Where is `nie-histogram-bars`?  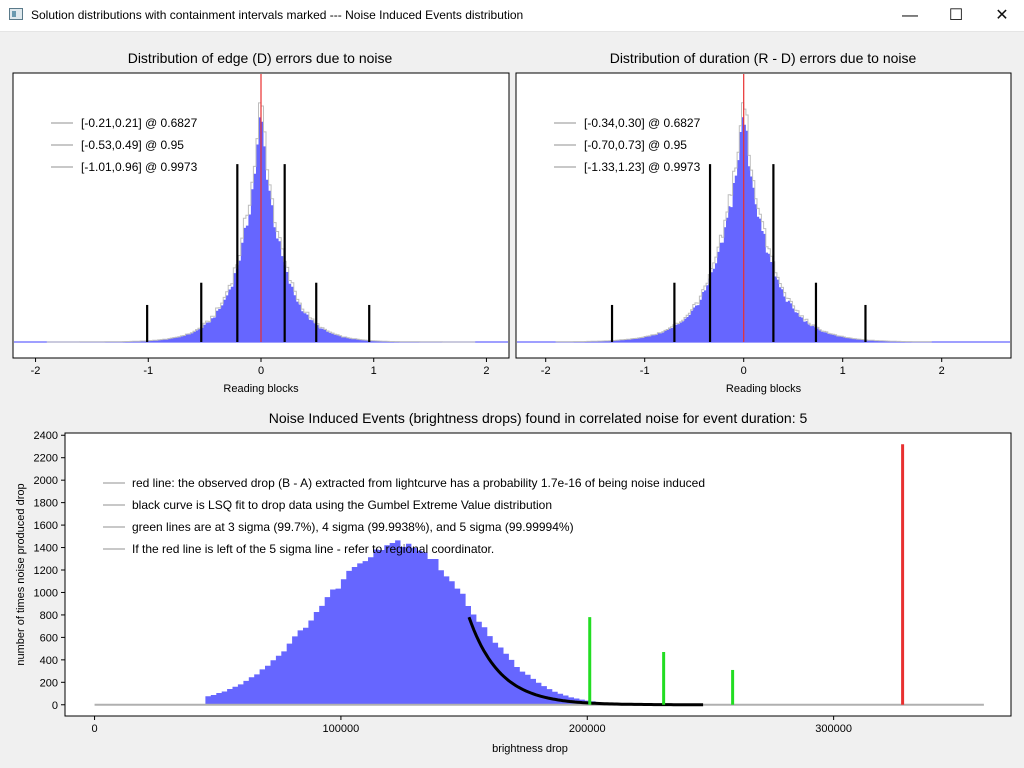
nie-histogram-bars is located at coordinates (454, 622).